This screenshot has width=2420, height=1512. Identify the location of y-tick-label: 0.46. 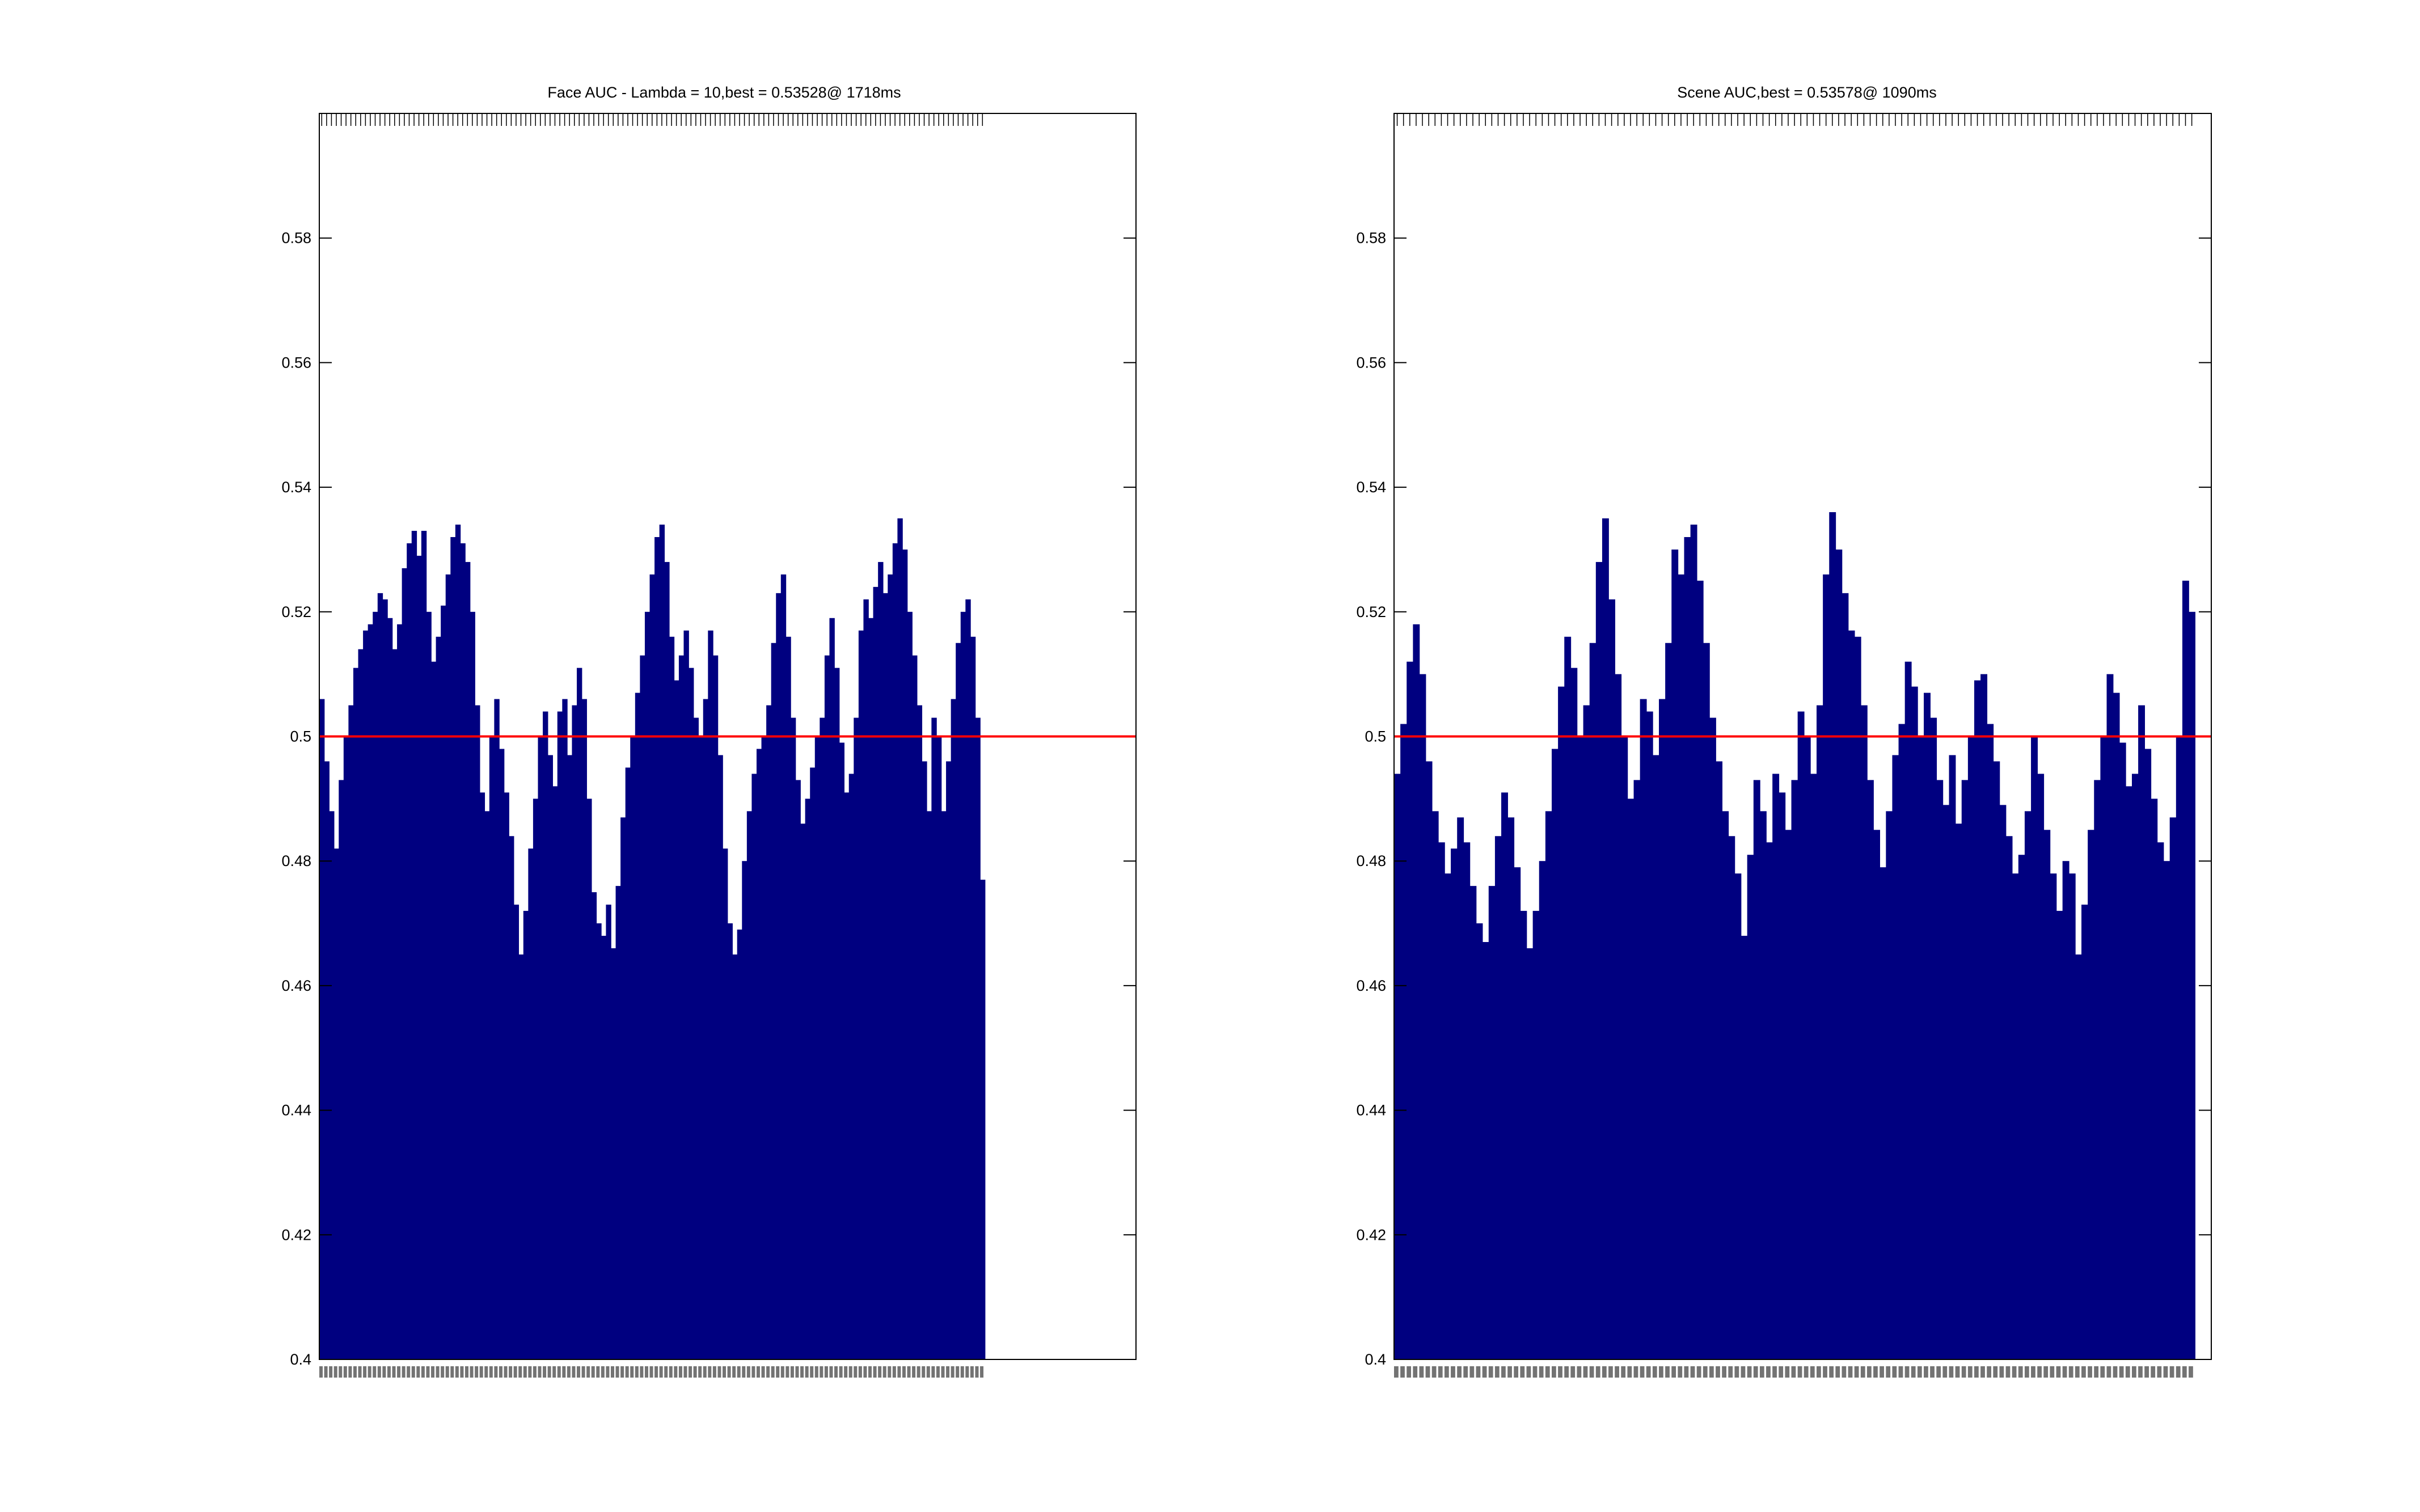
(1371, 985).